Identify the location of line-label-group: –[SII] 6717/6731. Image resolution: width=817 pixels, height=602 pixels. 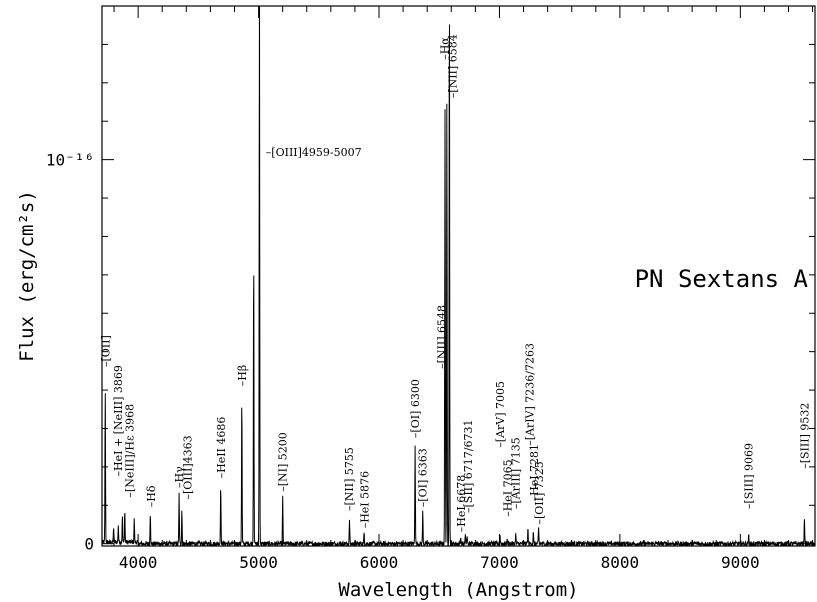
(468, 467).